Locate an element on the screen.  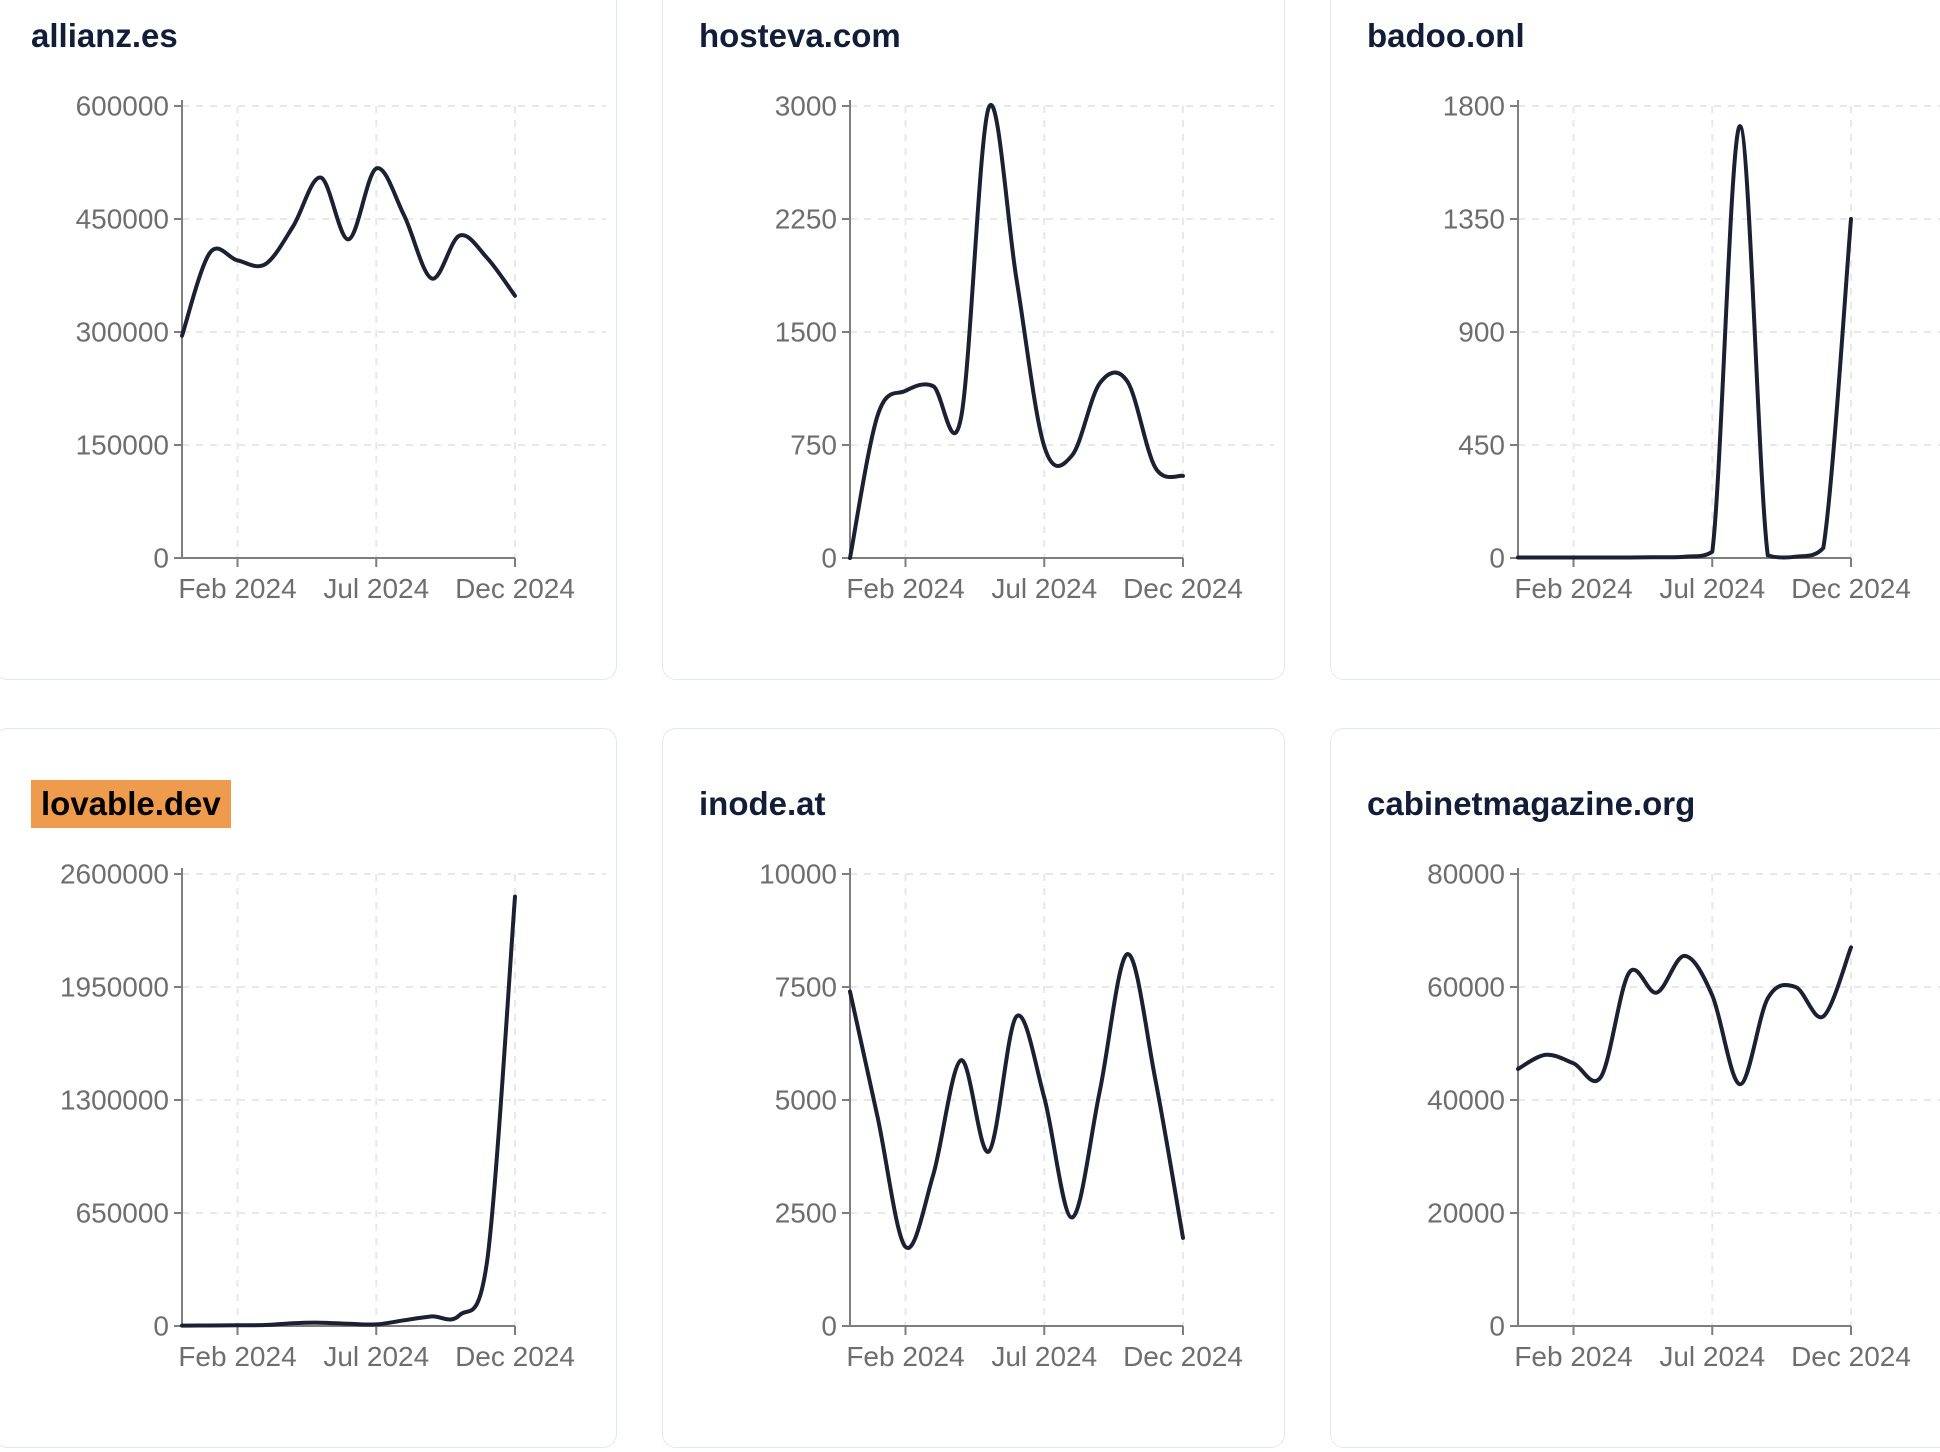
svg-text: 450 is located at coordinates (1481, 445).